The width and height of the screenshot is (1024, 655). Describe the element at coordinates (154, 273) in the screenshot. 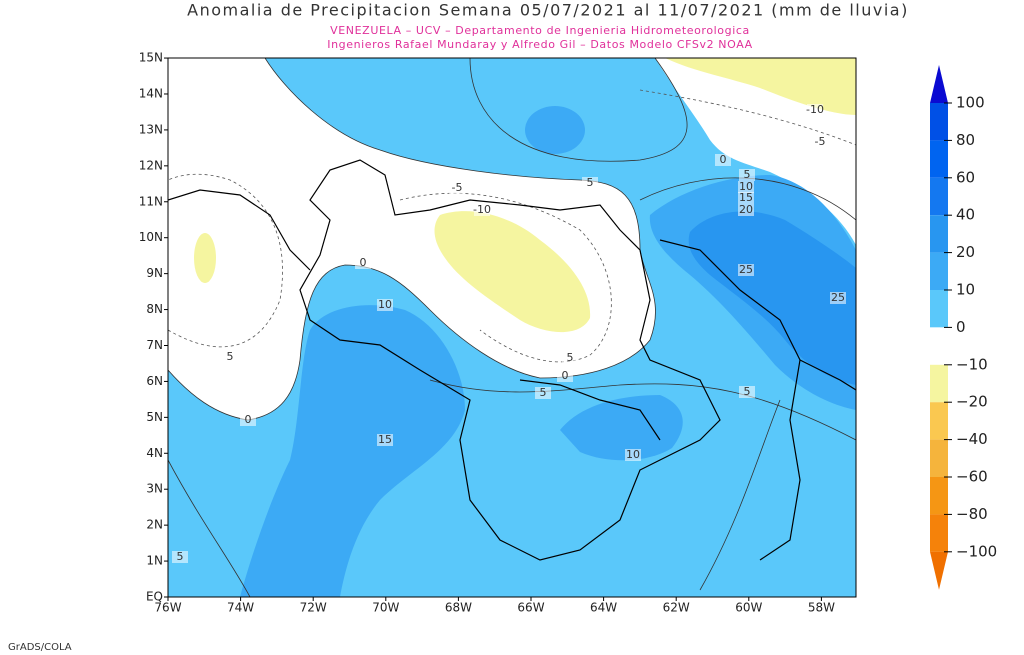

I see `y-tick-label: 9N` at that location.